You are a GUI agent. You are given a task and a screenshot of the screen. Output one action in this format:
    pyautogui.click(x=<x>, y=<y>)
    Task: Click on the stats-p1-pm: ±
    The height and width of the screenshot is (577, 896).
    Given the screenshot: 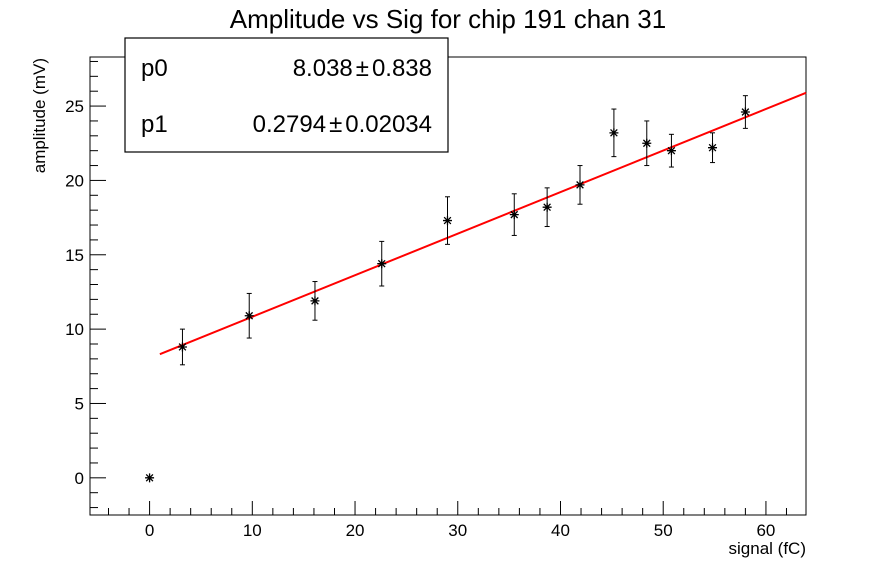 What is the action you would take?
    pyautogui.click(x=335, y=124)
    